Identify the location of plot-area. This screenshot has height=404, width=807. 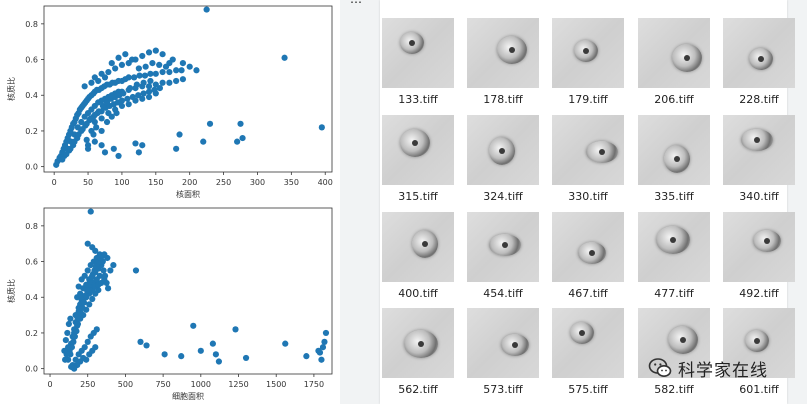
(188, 89).